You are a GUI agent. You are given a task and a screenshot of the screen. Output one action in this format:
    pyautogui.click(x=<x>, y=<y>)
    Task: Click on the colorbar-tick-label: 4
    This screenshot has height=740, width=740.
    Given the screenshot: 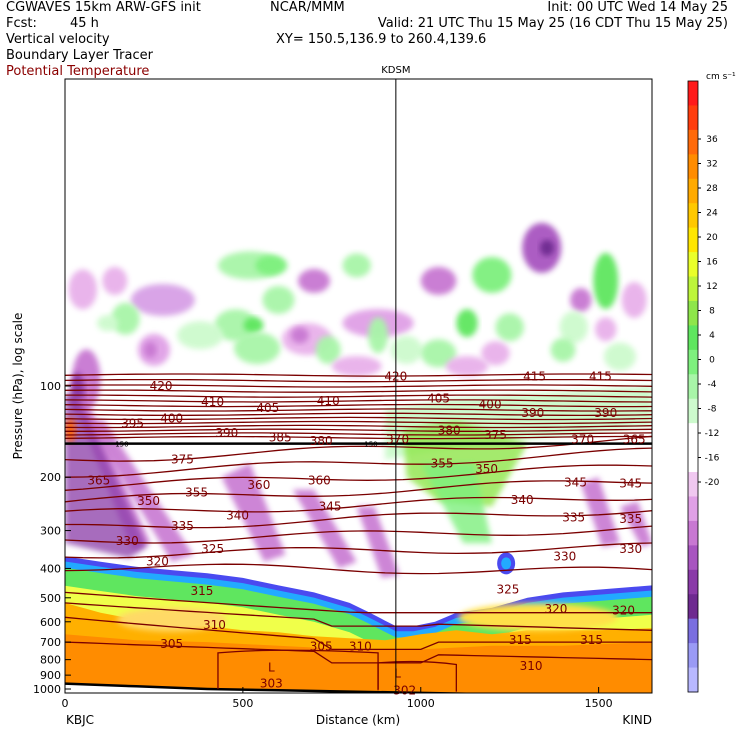 What is the action you would take?
    pyautogui.click(x=712, y=336)
    